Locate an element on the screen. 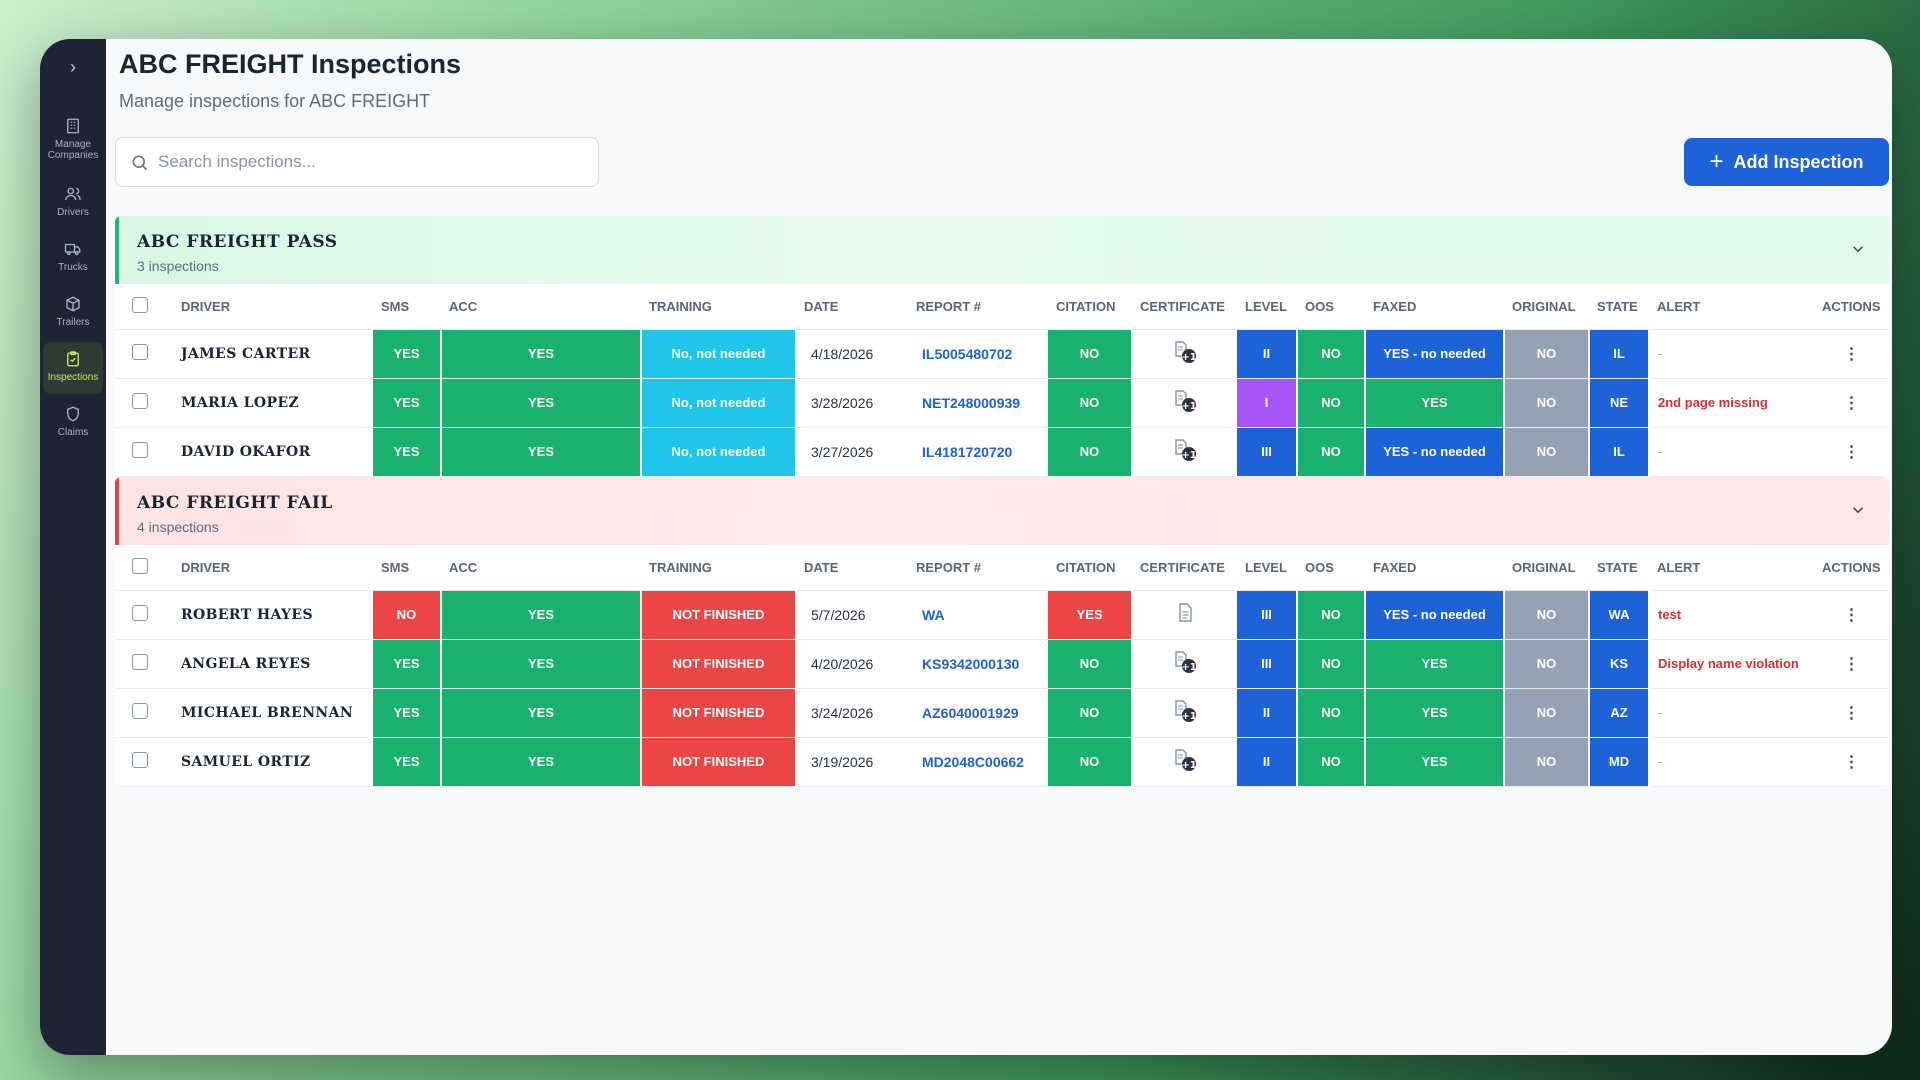  driver-name: JAMES CARTER is located at coordinates (273, 354).